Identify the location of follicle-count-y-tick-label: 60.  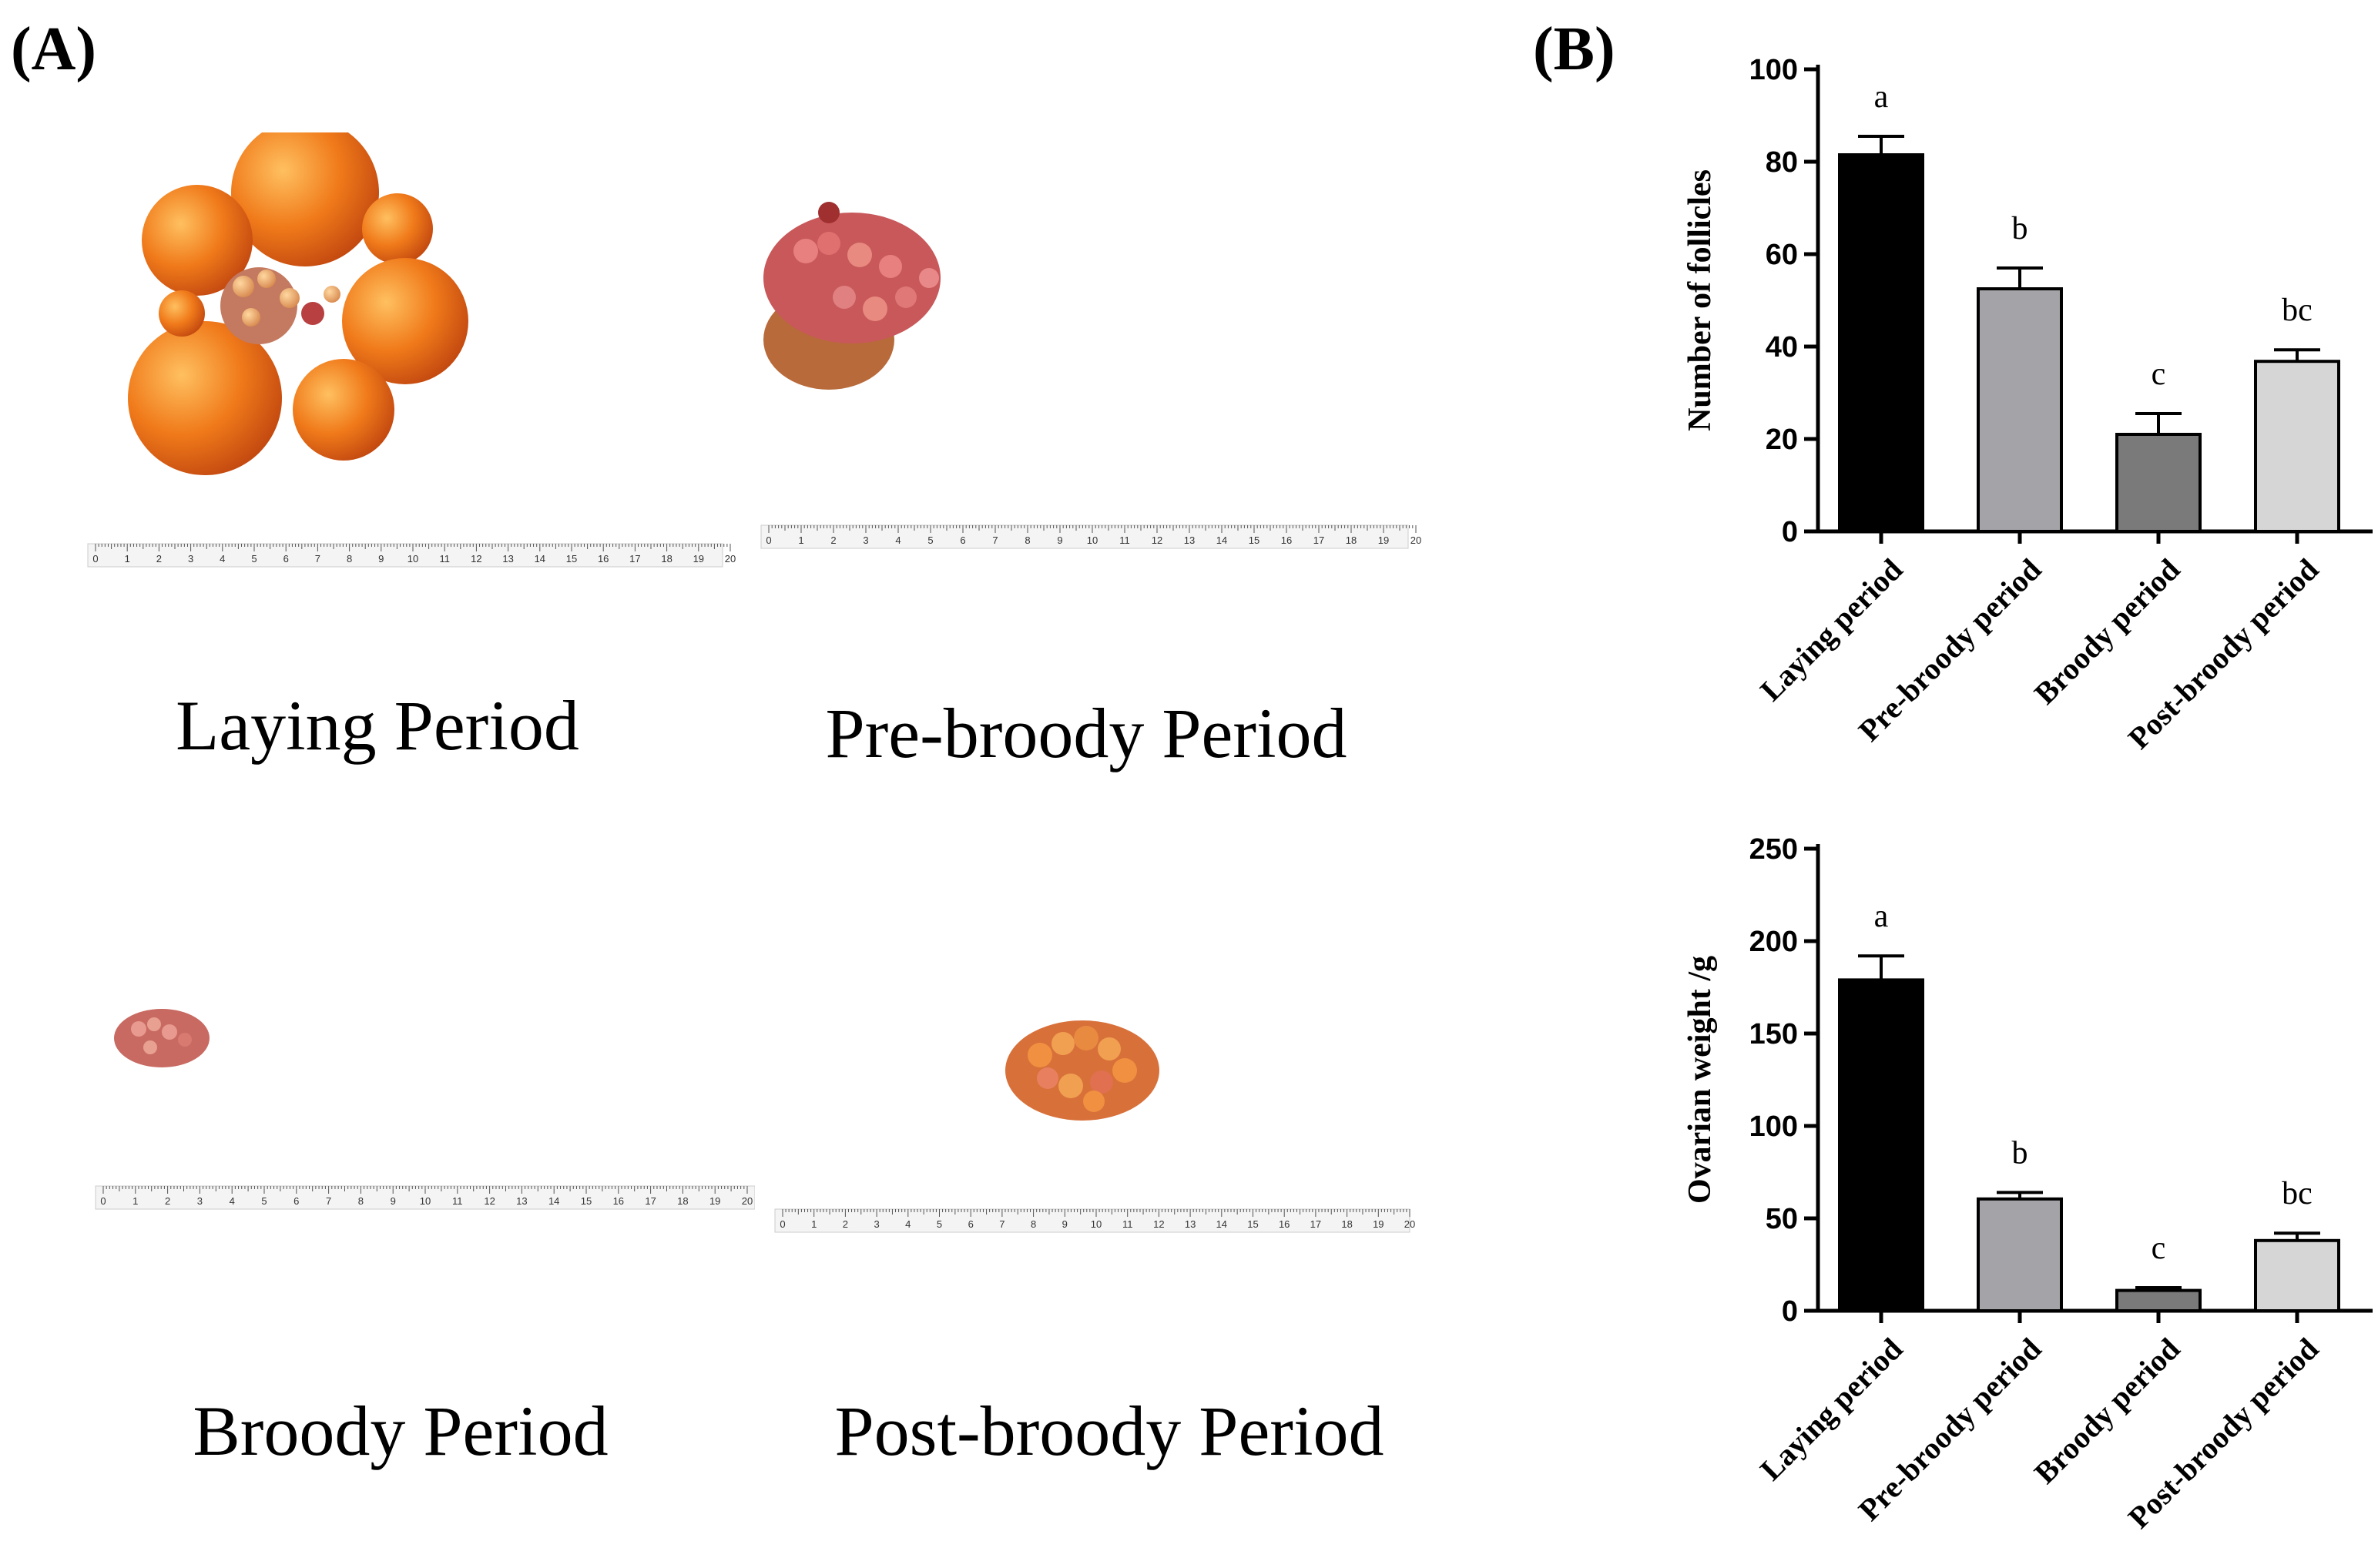
(1782, 255).